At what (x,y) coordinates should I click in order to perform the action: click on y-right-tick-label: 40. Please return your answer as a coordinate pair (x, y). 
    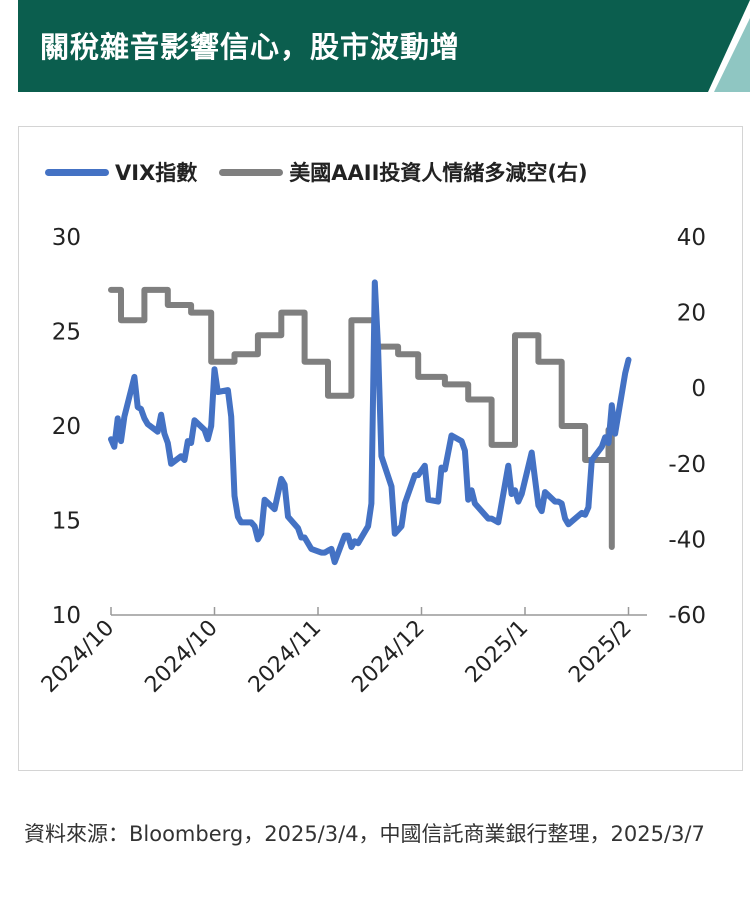
    Looking at the image, I should click on (691, 238).